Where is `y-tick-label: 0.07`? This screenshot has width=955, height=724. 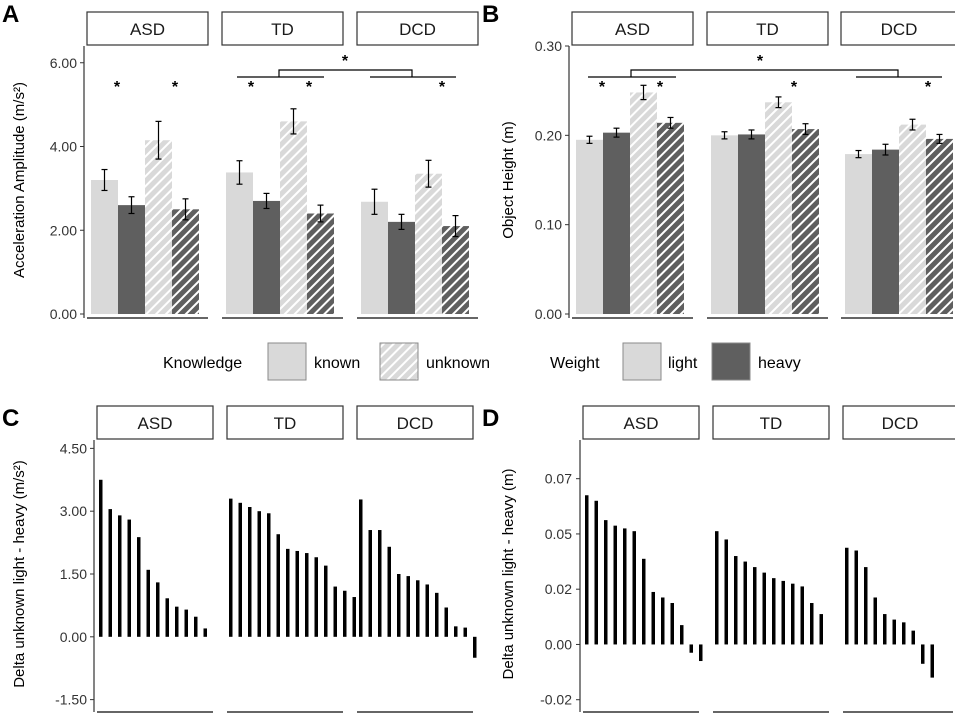
y-tick-label: 0.07 is located at coordinates (558, 479).